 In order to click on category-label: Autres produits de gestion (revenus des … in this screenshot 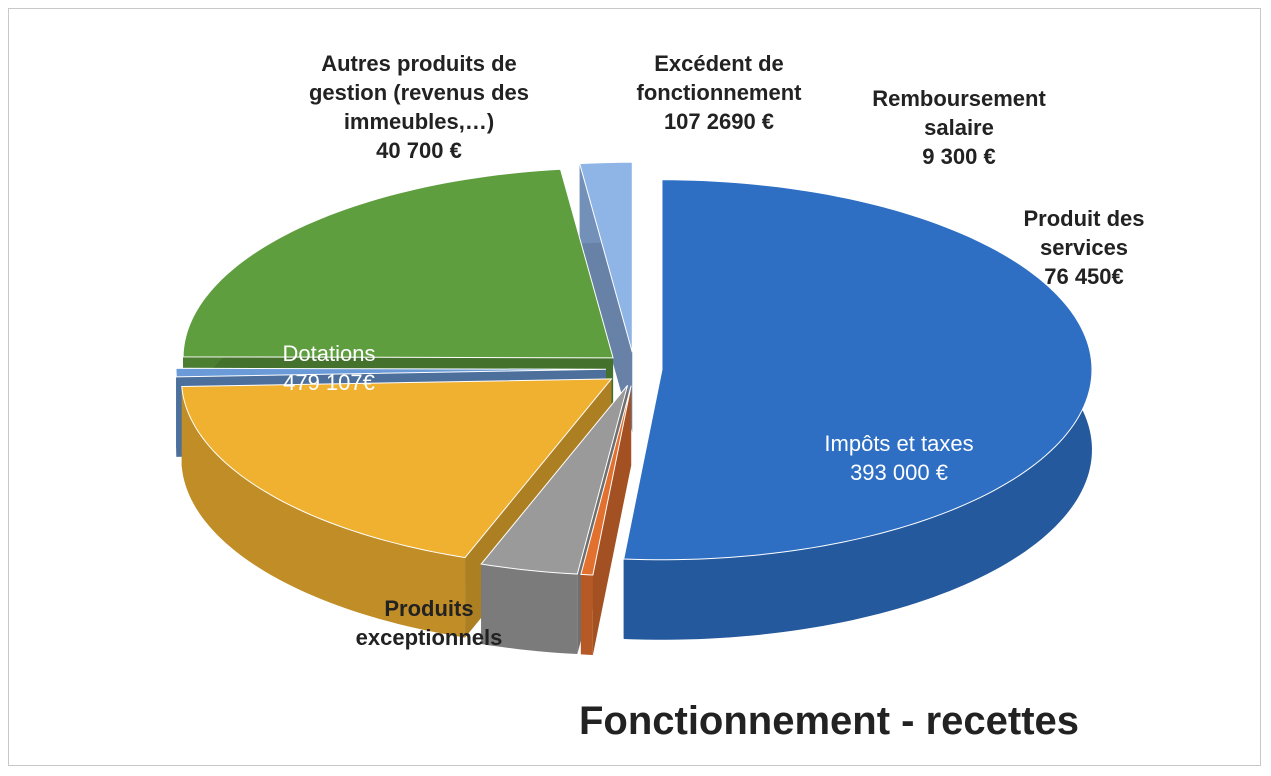, I will do `click(419, 92)`.